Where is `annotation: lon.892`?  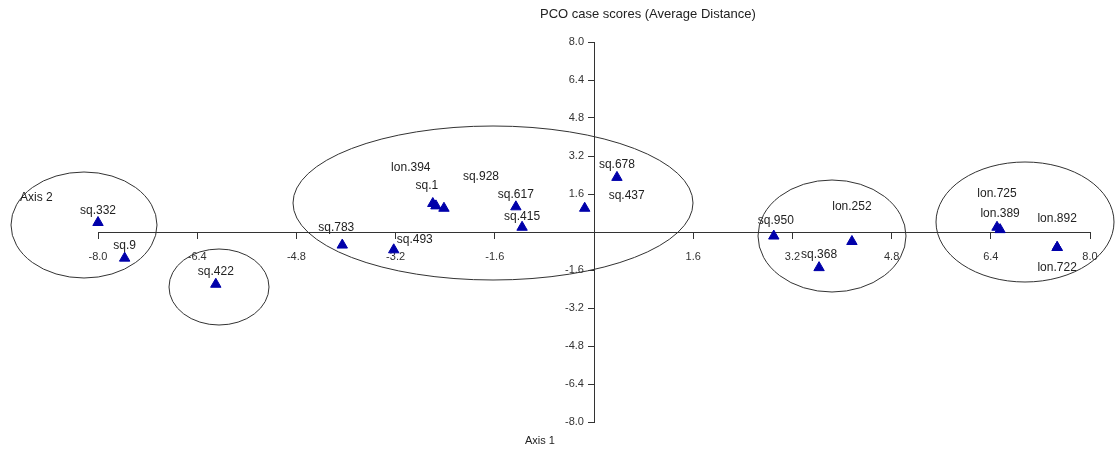
annotation: lon.892 is located at coordinates (1057, 217).